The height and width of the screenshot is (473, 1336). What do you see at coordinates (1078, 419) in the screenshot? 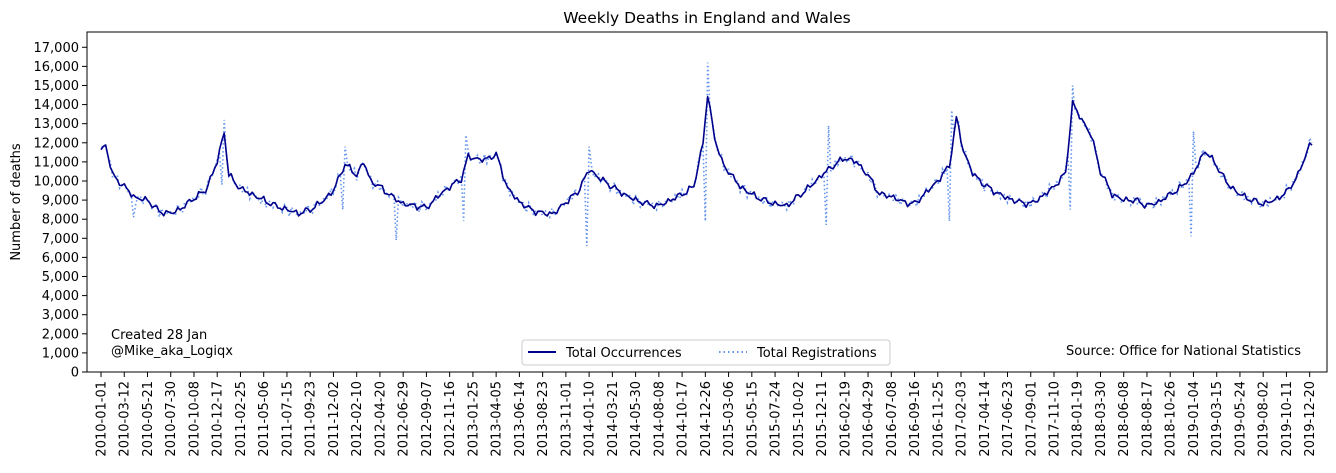
I see `x-tick-label: 2018-01-19` at bounding box center [1078, 419].